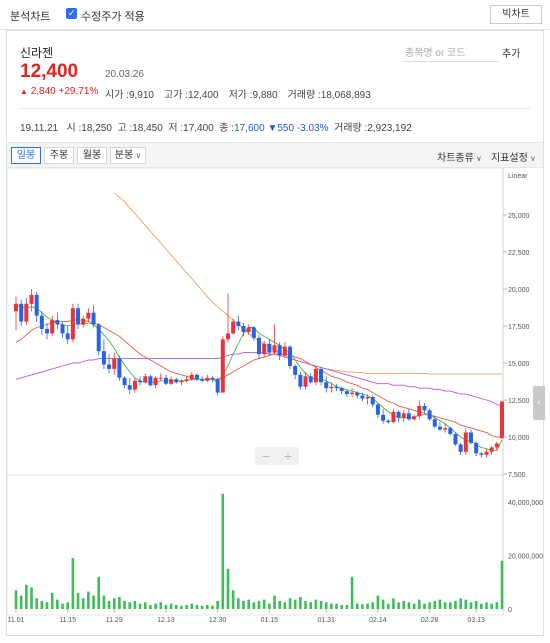  Describe the element at coordinates (288, 456) in the screenshot. I see `zoom-in-button: +` at that location.